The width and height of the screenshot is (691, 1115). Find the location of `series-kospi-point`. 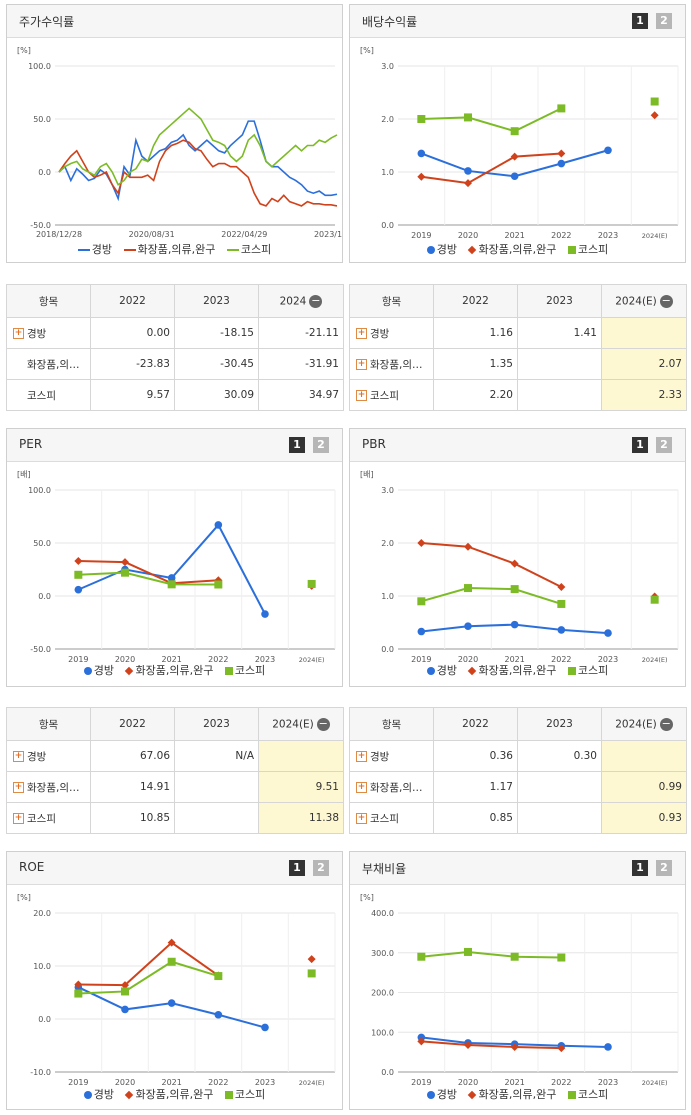

series-kospi-point is located at coordinates (421, 119).